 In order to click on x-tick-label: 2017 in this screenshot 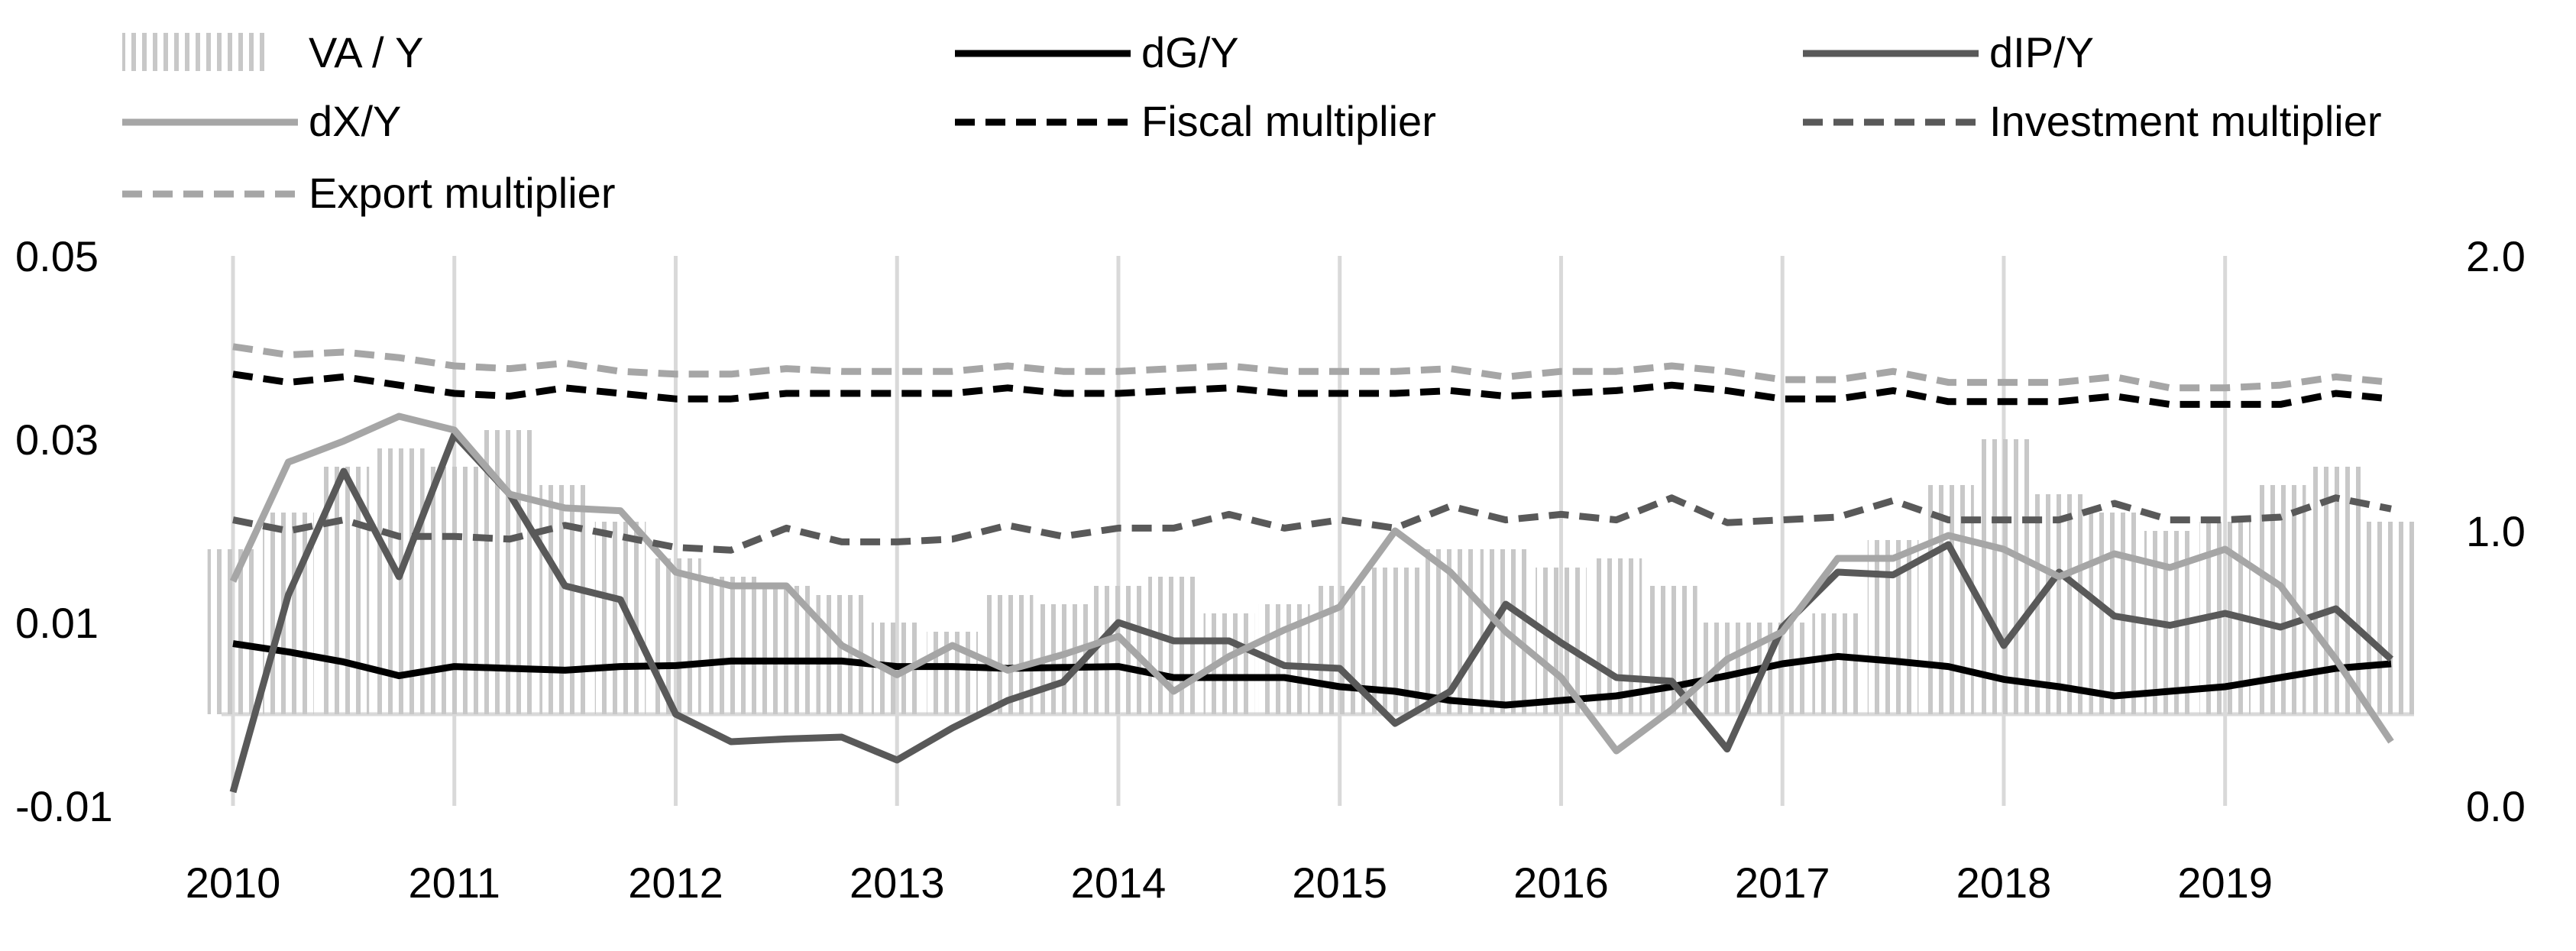, I will do `click(1782, 883)`.